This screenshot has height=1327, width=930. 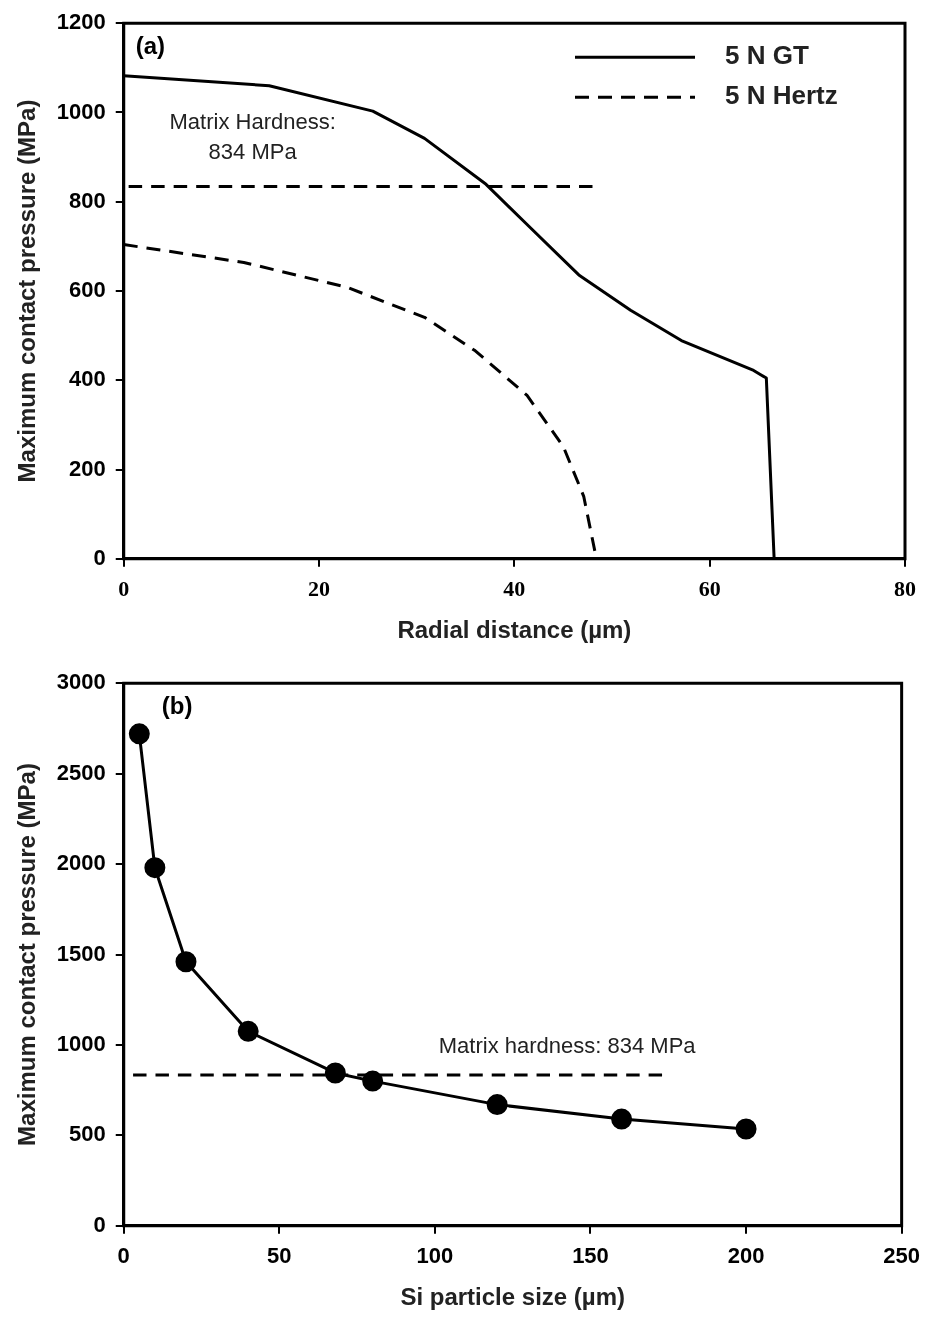 I want to click on y-tick-label: 500, so click(x=87, y=1134).